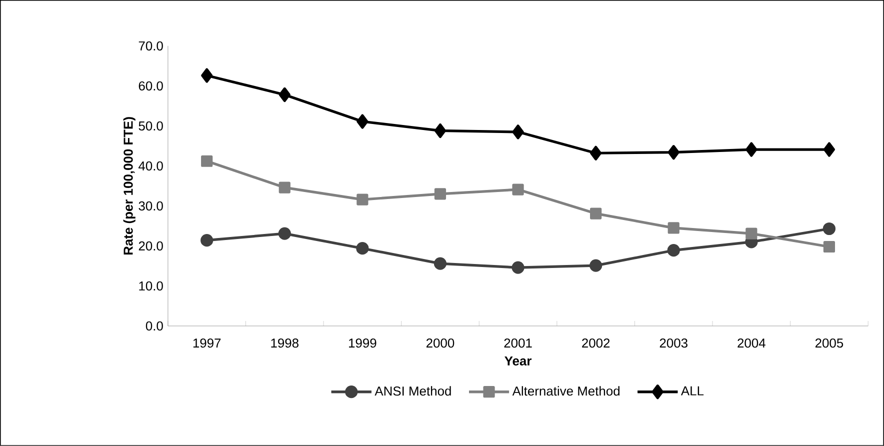 This screenshot has width=884, height=446. What do you see at coordinates (518, 343) in the screenshot?
I see `x-tick-label: 2001` at bounding box center [518, 343].